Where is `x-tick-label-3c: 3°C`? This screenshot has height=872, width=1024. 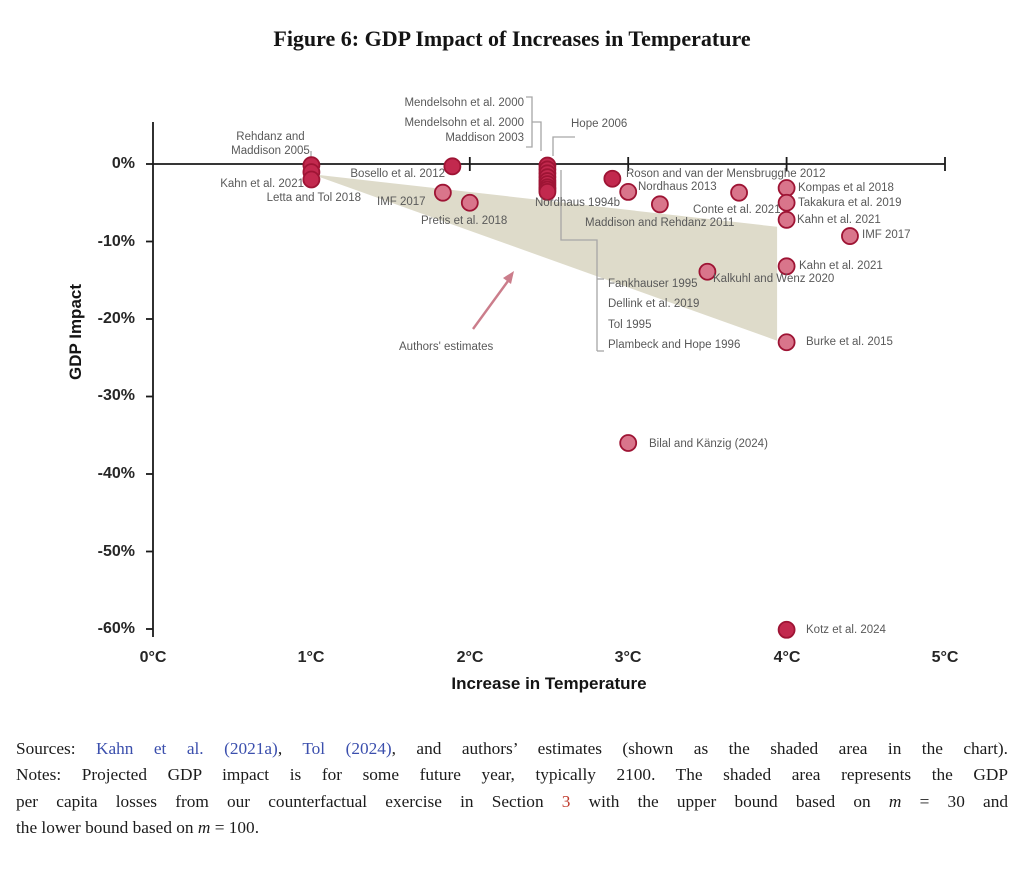 x-tick-label-3c: 3°C is located at coordinates (628, 657).